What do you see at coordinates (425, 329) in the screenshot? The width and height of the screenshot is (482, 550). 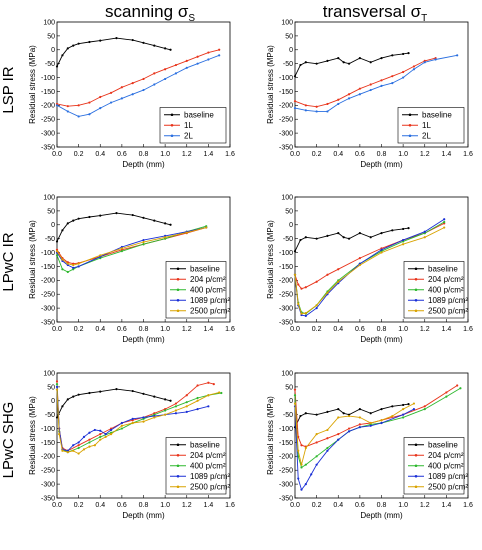 I see `x-tick-label: 1.2` at bounding box center [425, 329].